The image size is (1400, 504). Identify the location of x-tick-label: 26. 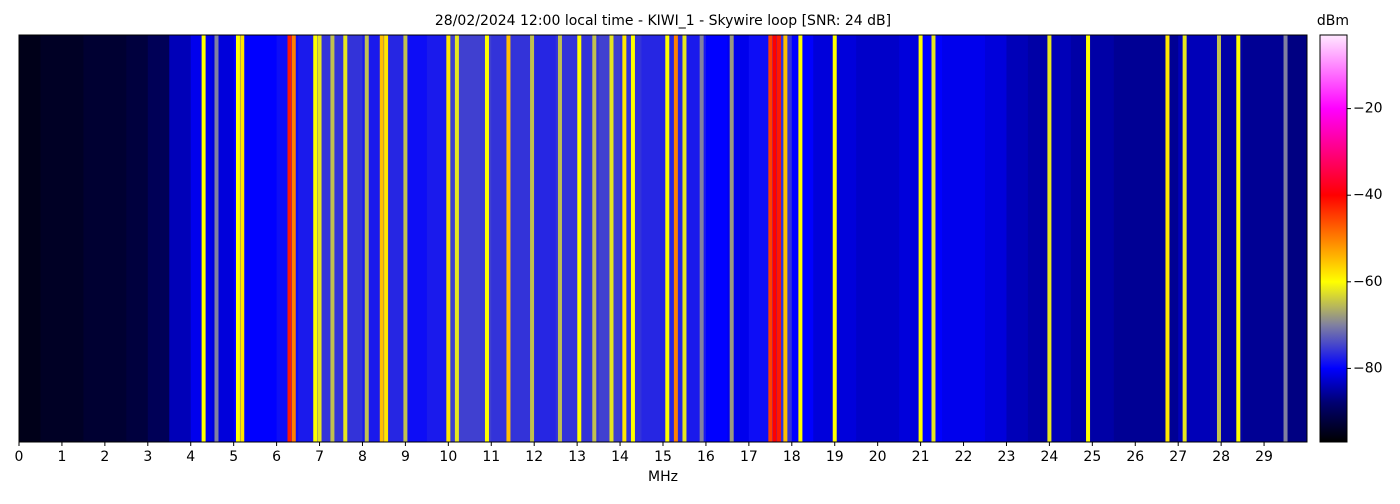
(1135, 457).